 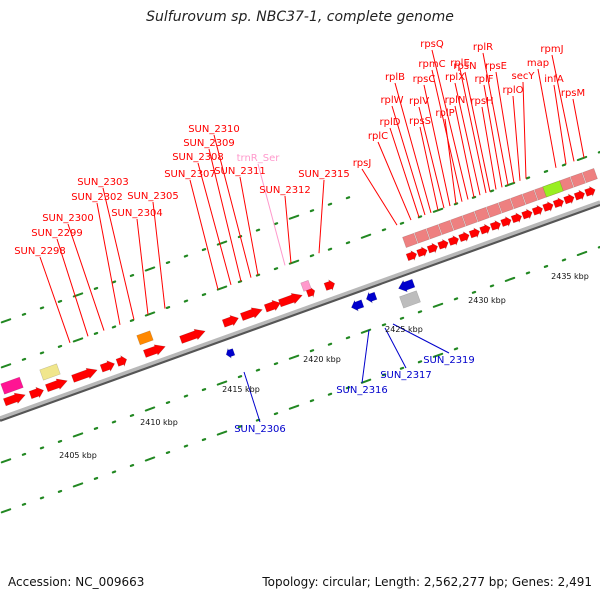 I want to click on gene-label-rplw: rplW, so click(x=391, y=100).